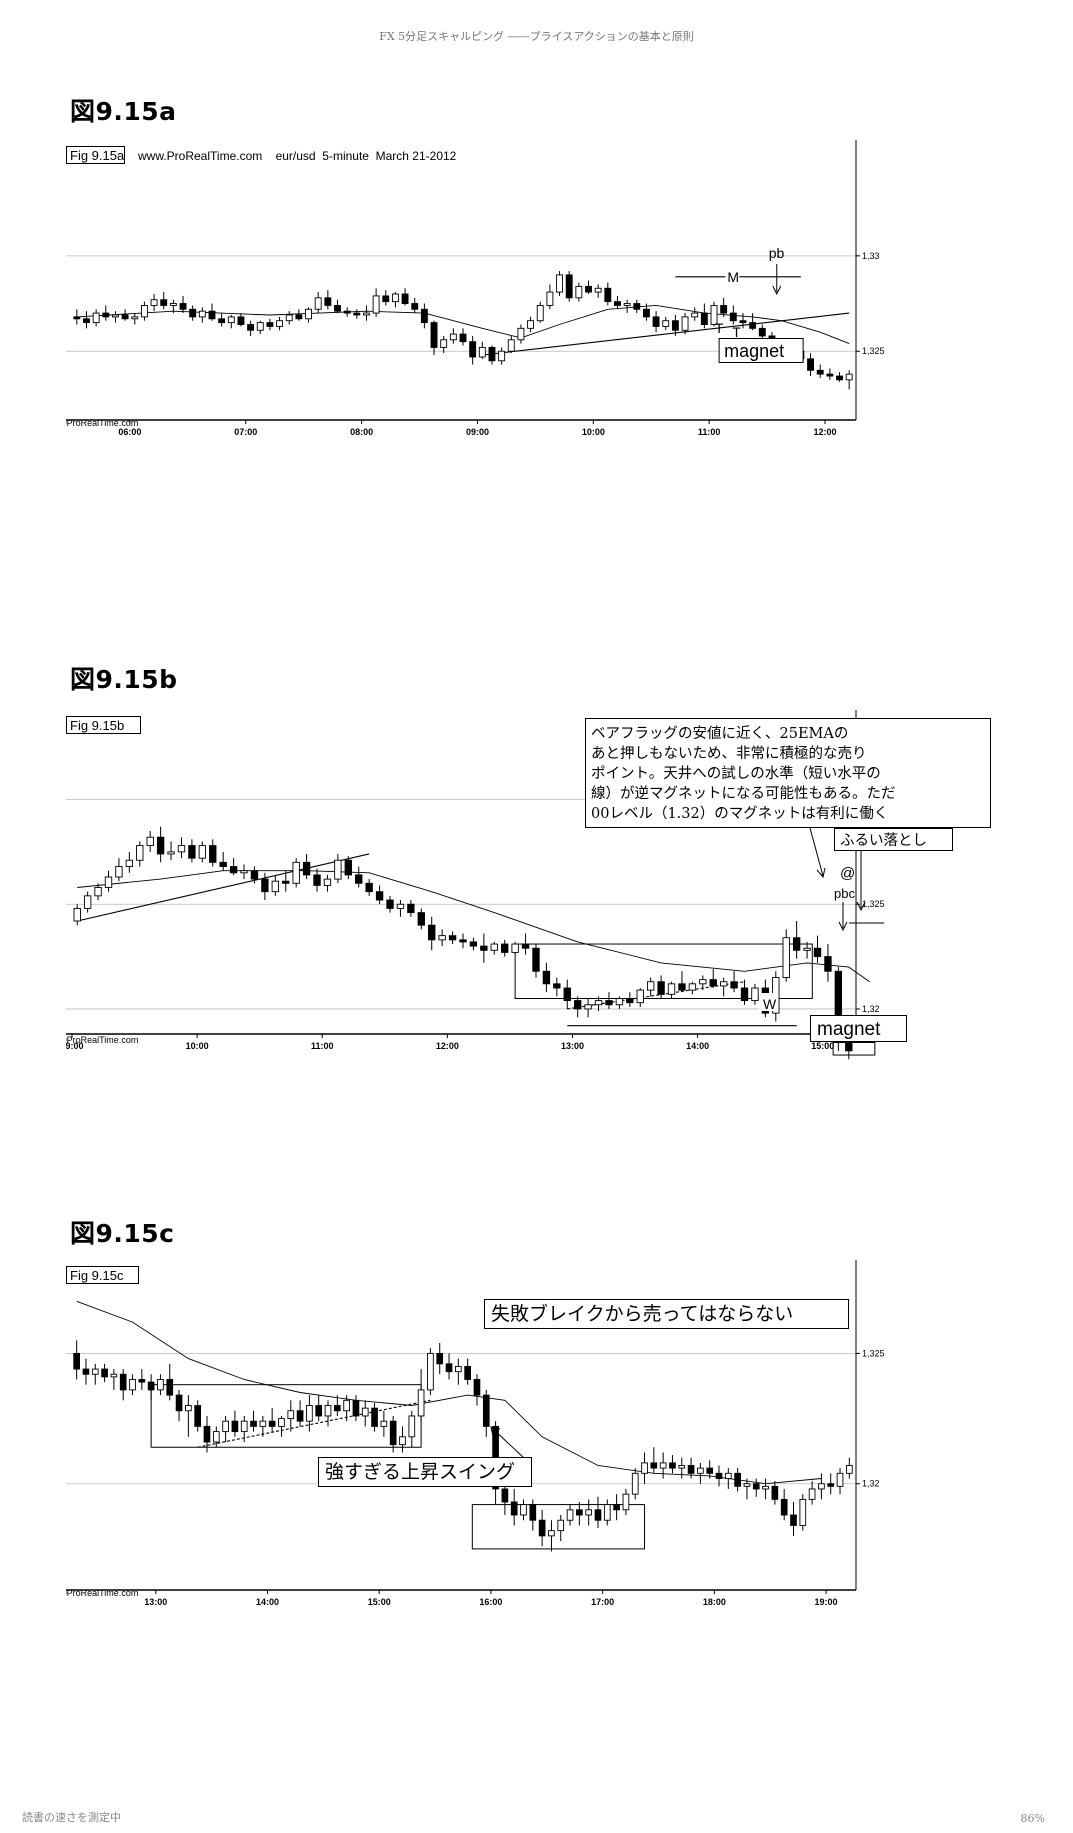 Image resolution: width=1073 pixels, height=1833 pixels. Describe the element at coordinates (739, 813) in the screenshot. I see `chart-b-note-line-5: 00レベル（1.32）のマグネットは有利に働く` at that location.